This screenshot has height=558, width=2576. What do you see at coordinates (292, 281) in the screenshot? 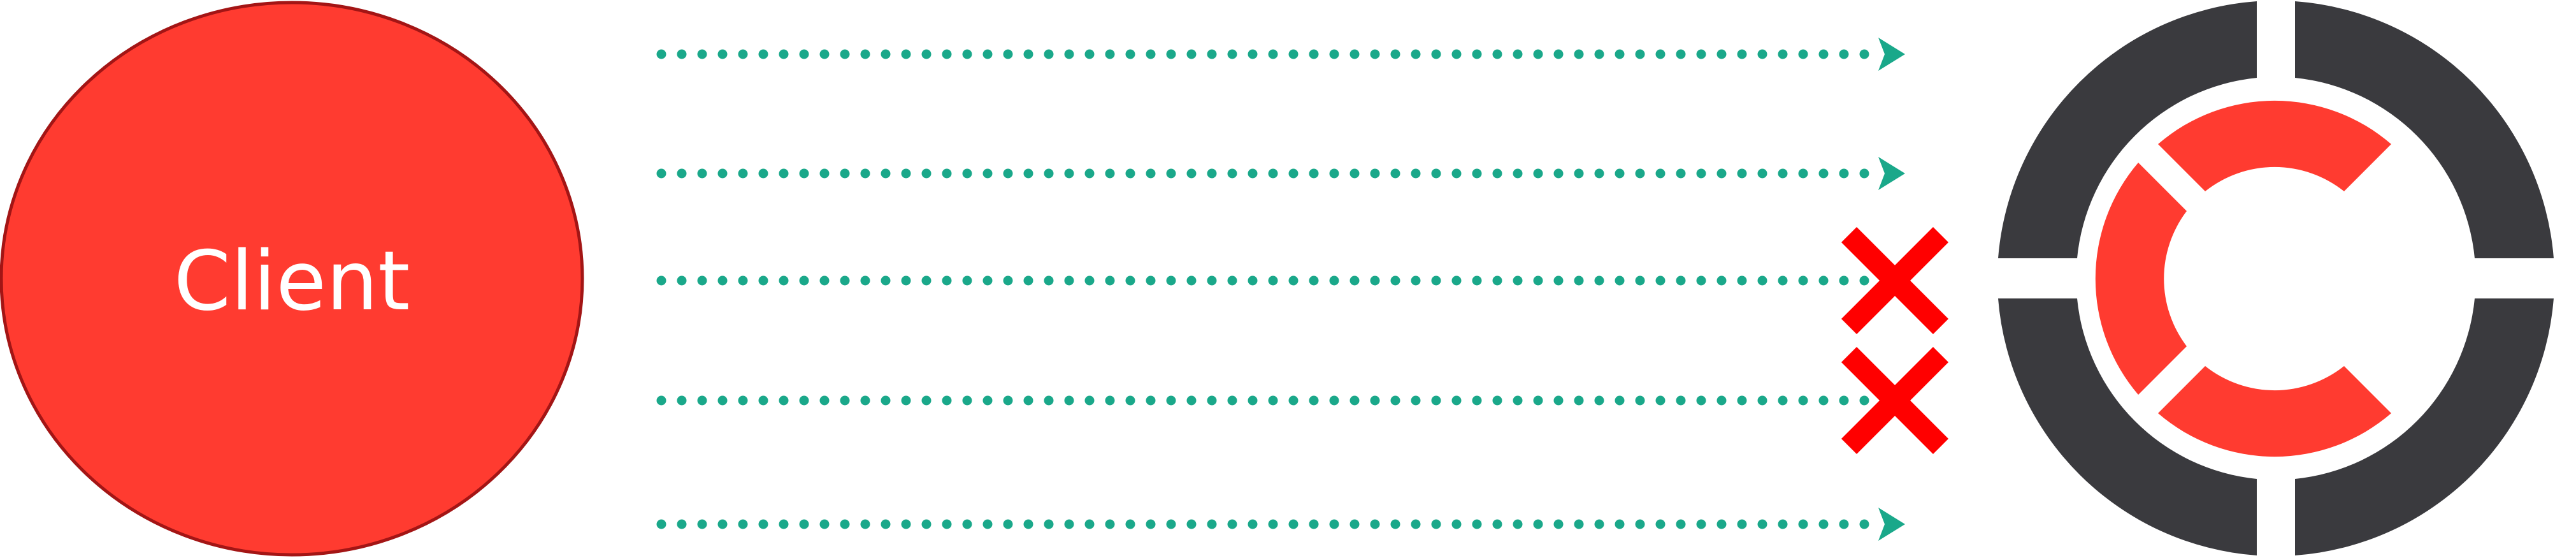
I see `client-label: Client` at bounding box center [292, 281].